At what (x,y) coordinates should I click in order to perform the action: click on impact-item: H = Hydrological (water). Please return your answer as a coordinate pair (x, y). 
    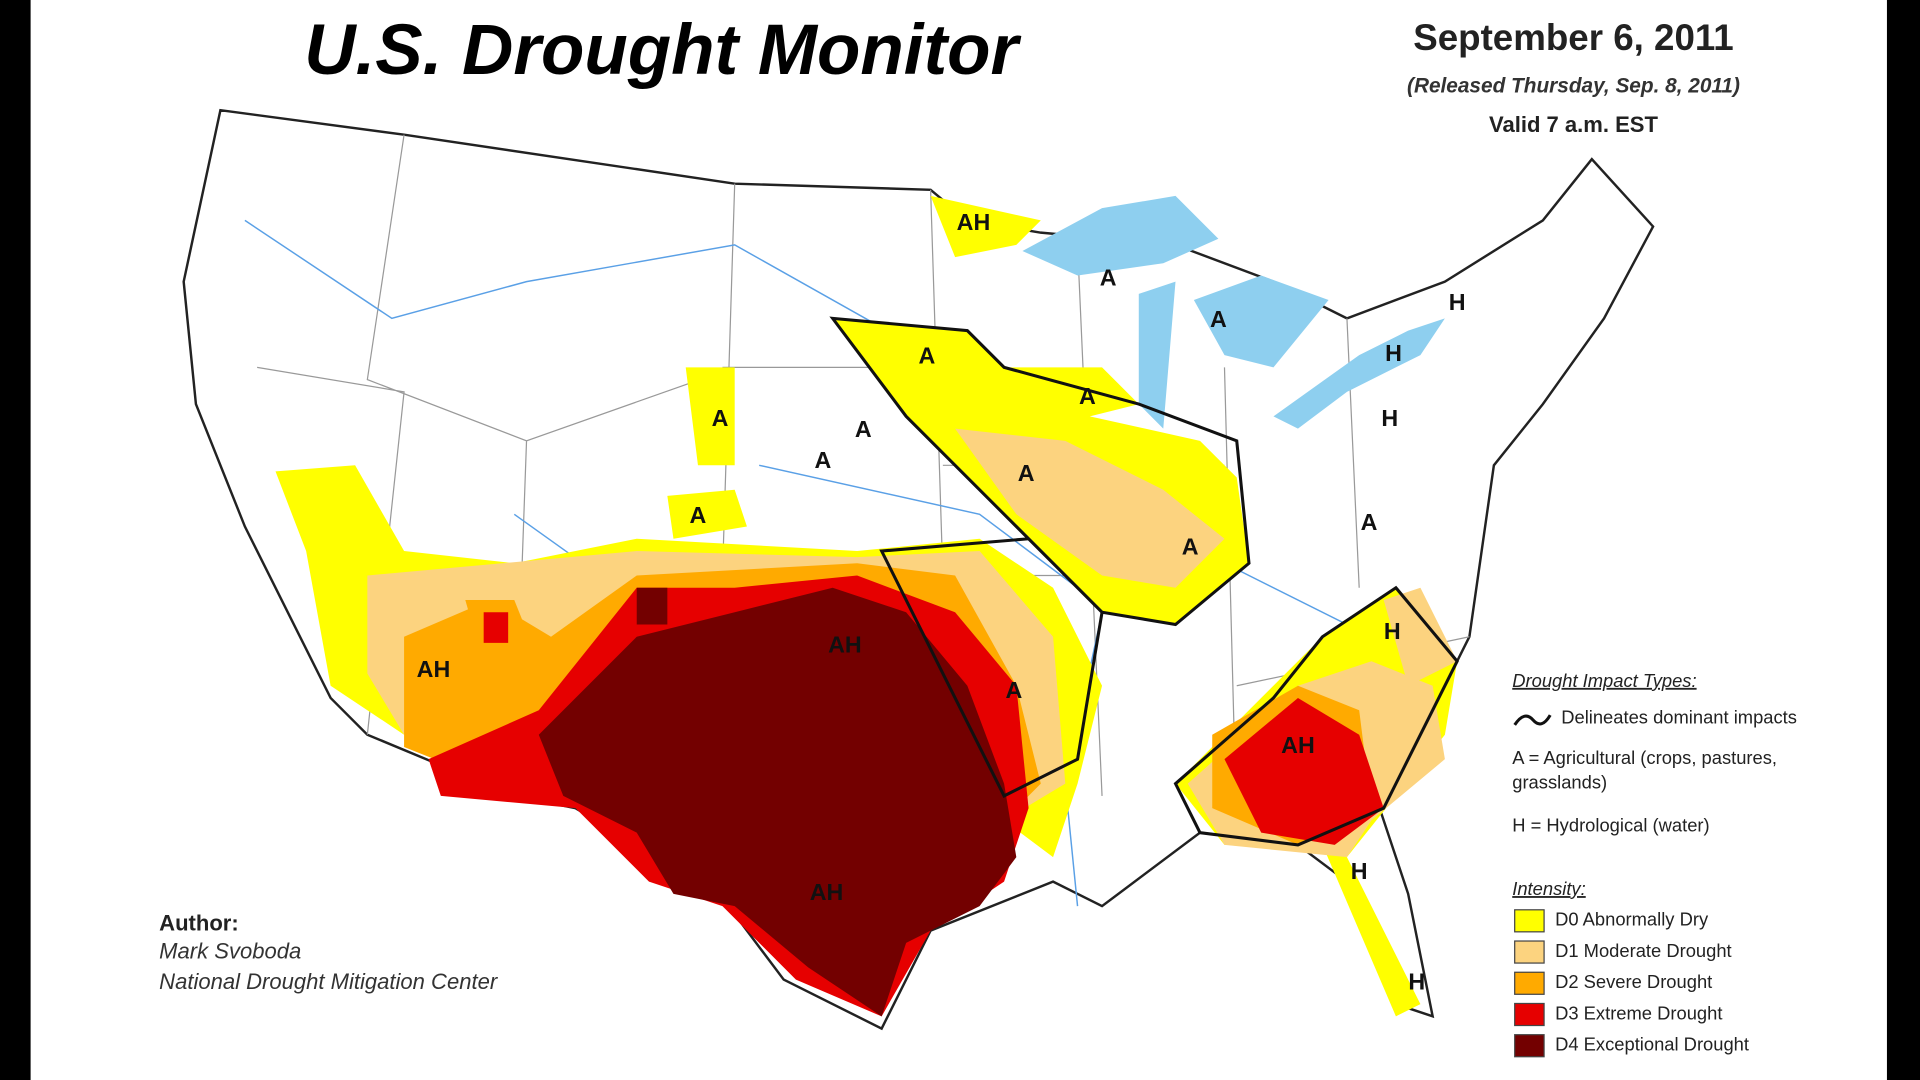
    Looking at the image, I should click on (1610, 824).